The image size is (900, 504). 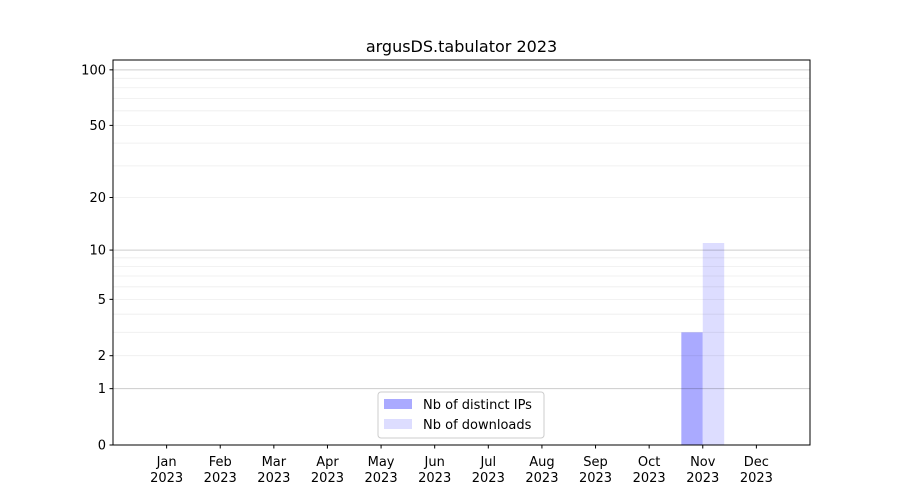 I want to click on legend: Nb of distinct IPs Nb of downloads, so click(x=461, y=415).